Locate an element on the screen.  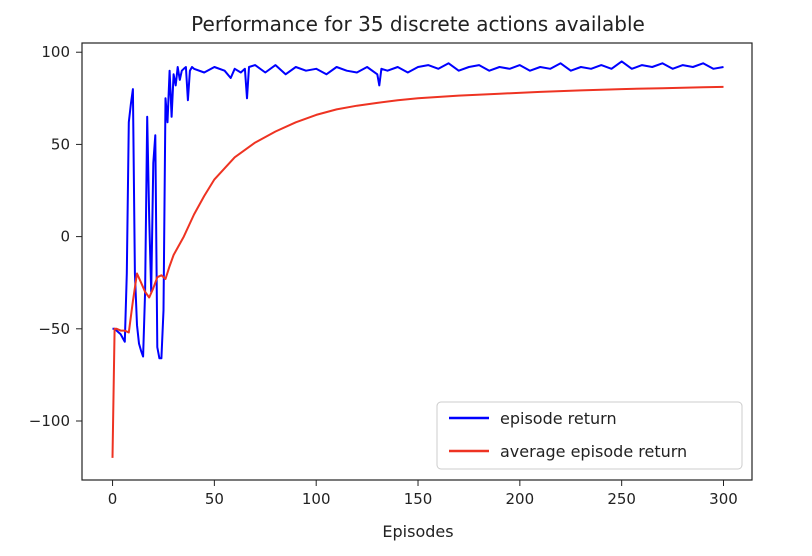
x-axis-label: Episodes is located at coordinates (417, 531).